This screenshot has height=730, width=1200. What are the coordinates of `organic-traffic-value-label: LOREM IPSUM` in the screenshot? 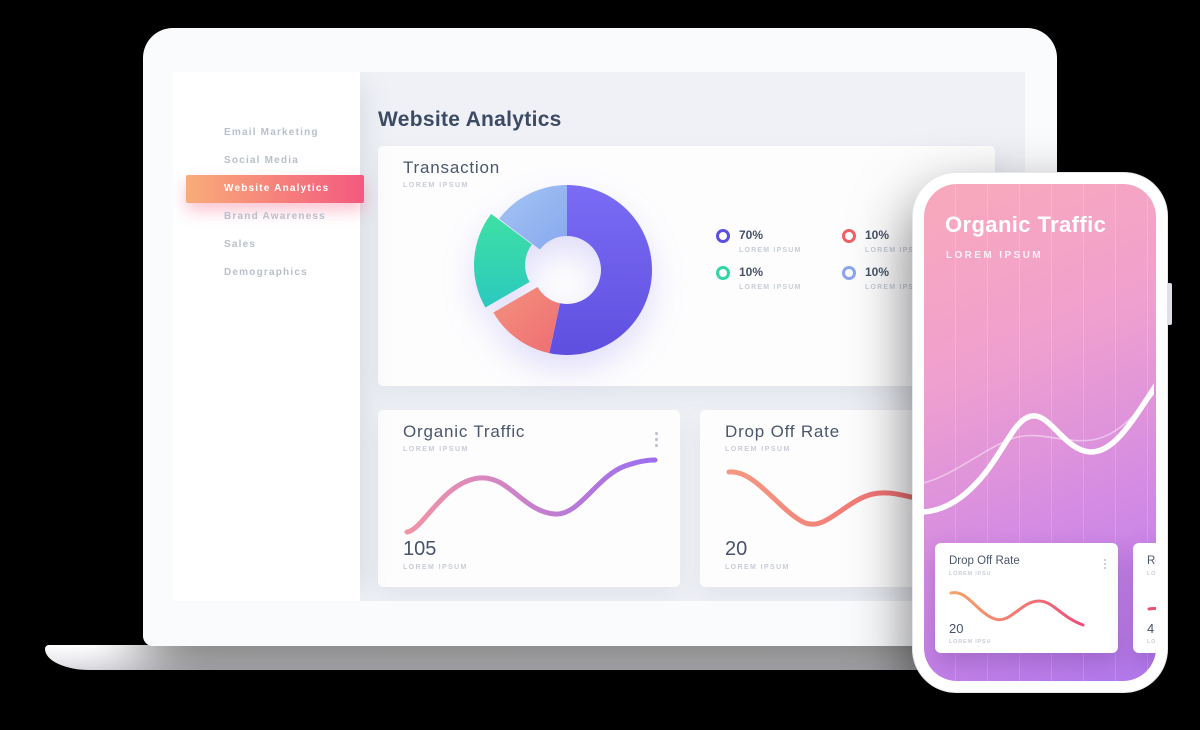 It's located at (435, 567).